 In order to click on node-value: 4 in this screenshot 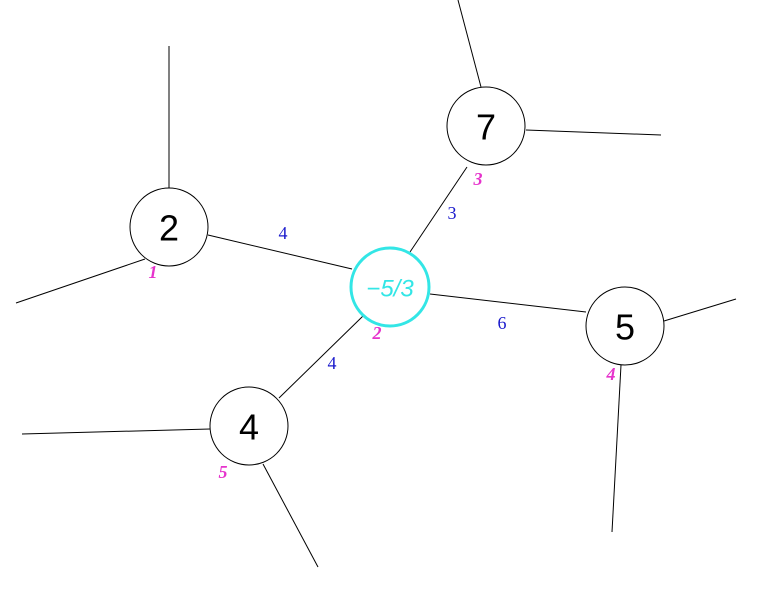, I will do `click(249, 427)`.